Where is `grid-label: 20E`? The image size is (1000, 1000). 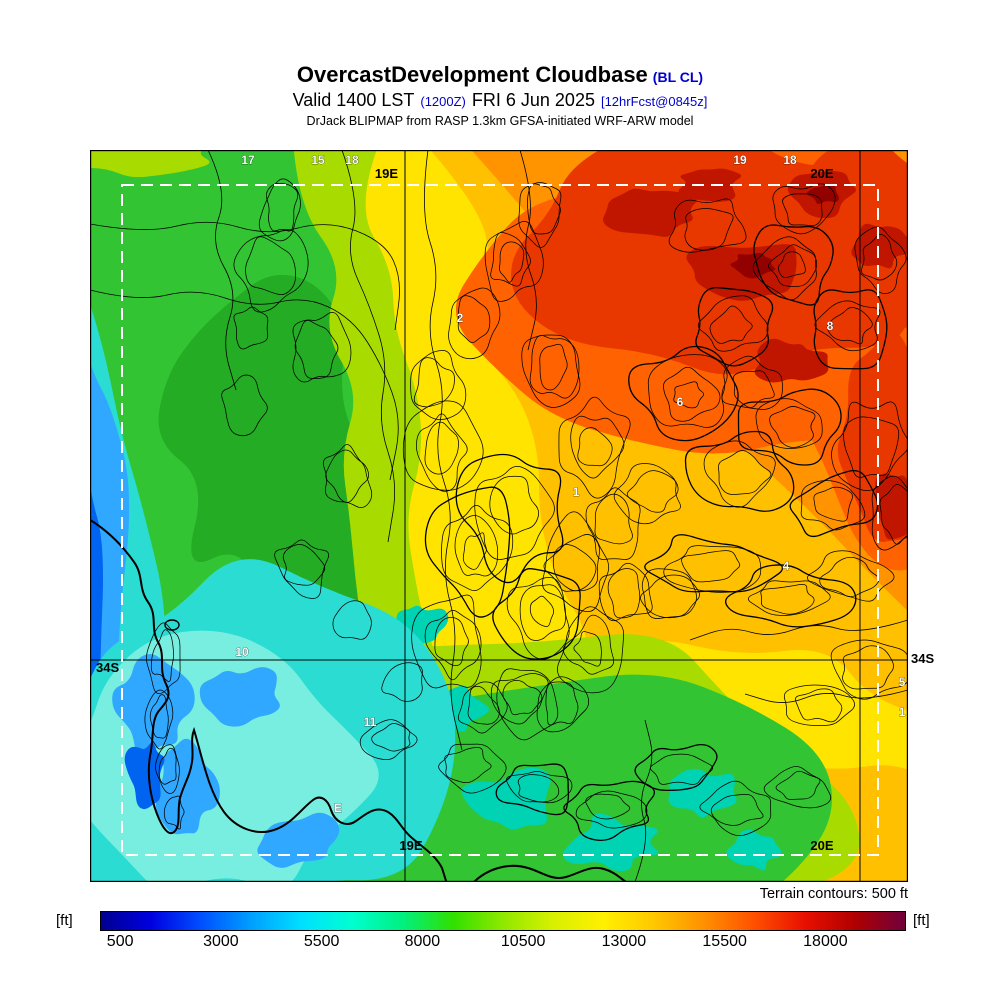 grid-label: 20E is located at coordinates (821, 845).